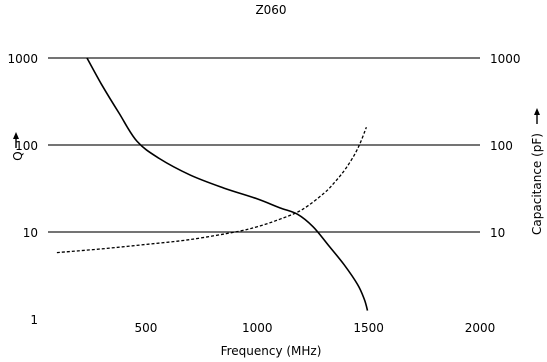 This screenshot has height=362, width=547. What do you see at coordinates (271, 351) in the screenshot?
I see `x-axis-label: Frequency (MHz)` at bounding box center [271, 351].